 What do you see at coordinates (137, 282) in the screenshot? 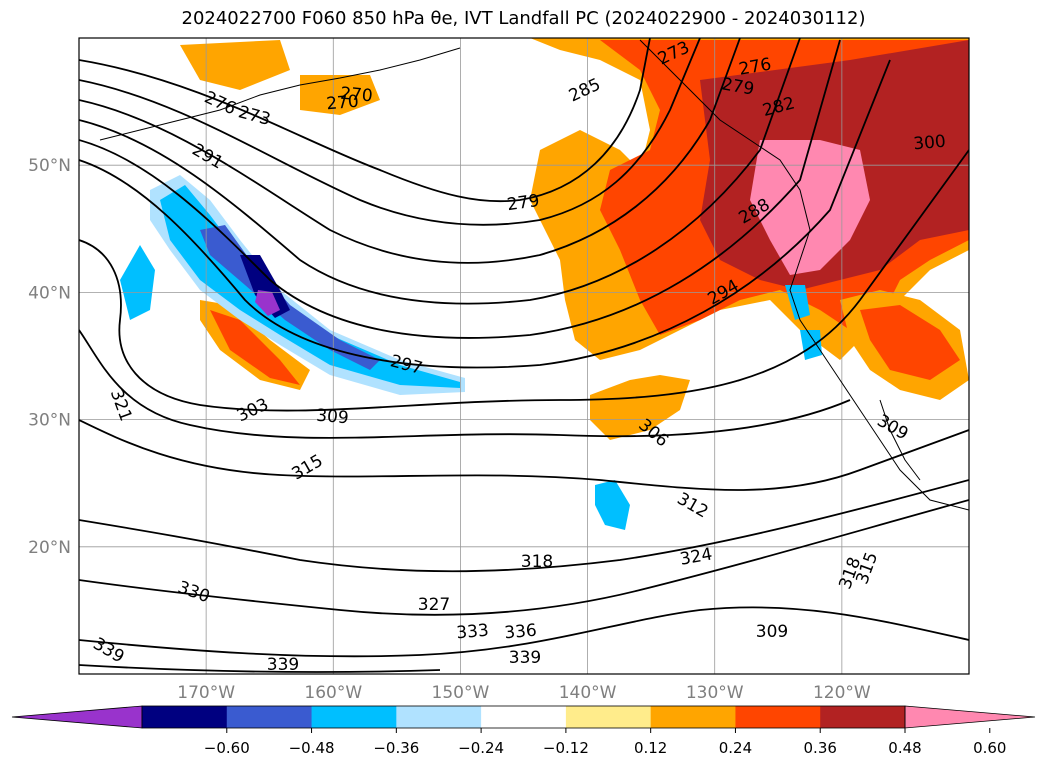
I see `cool-region-west` at bounding box center [137, 282].